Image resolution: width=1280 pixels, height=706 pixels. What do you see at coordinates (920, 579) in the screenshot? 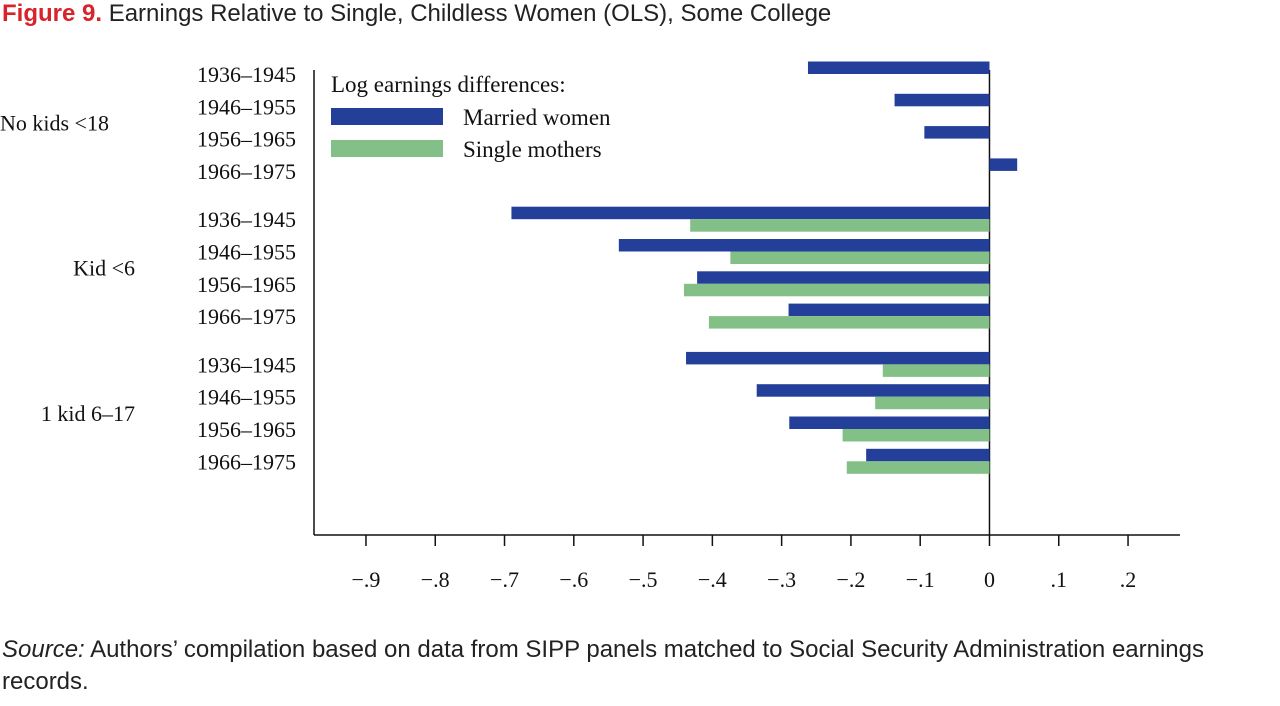
I see `x-tick-label: −.1` at bounding box center [920, 579].